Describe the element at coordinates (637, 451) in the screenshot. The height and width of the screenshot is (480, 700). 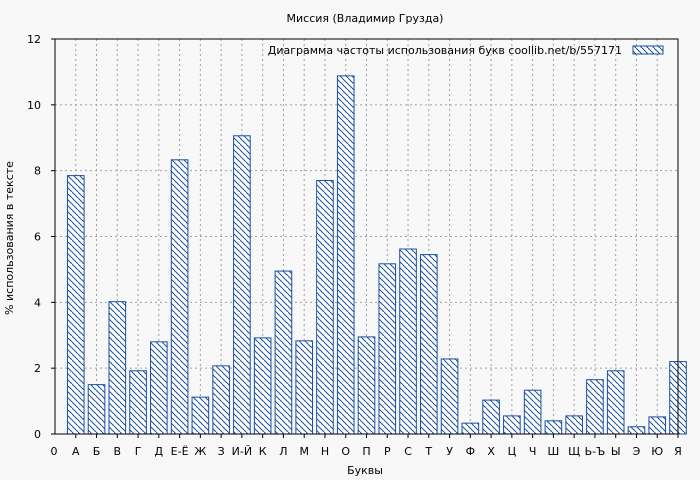
I see `x-tick-label: Э` at that location.